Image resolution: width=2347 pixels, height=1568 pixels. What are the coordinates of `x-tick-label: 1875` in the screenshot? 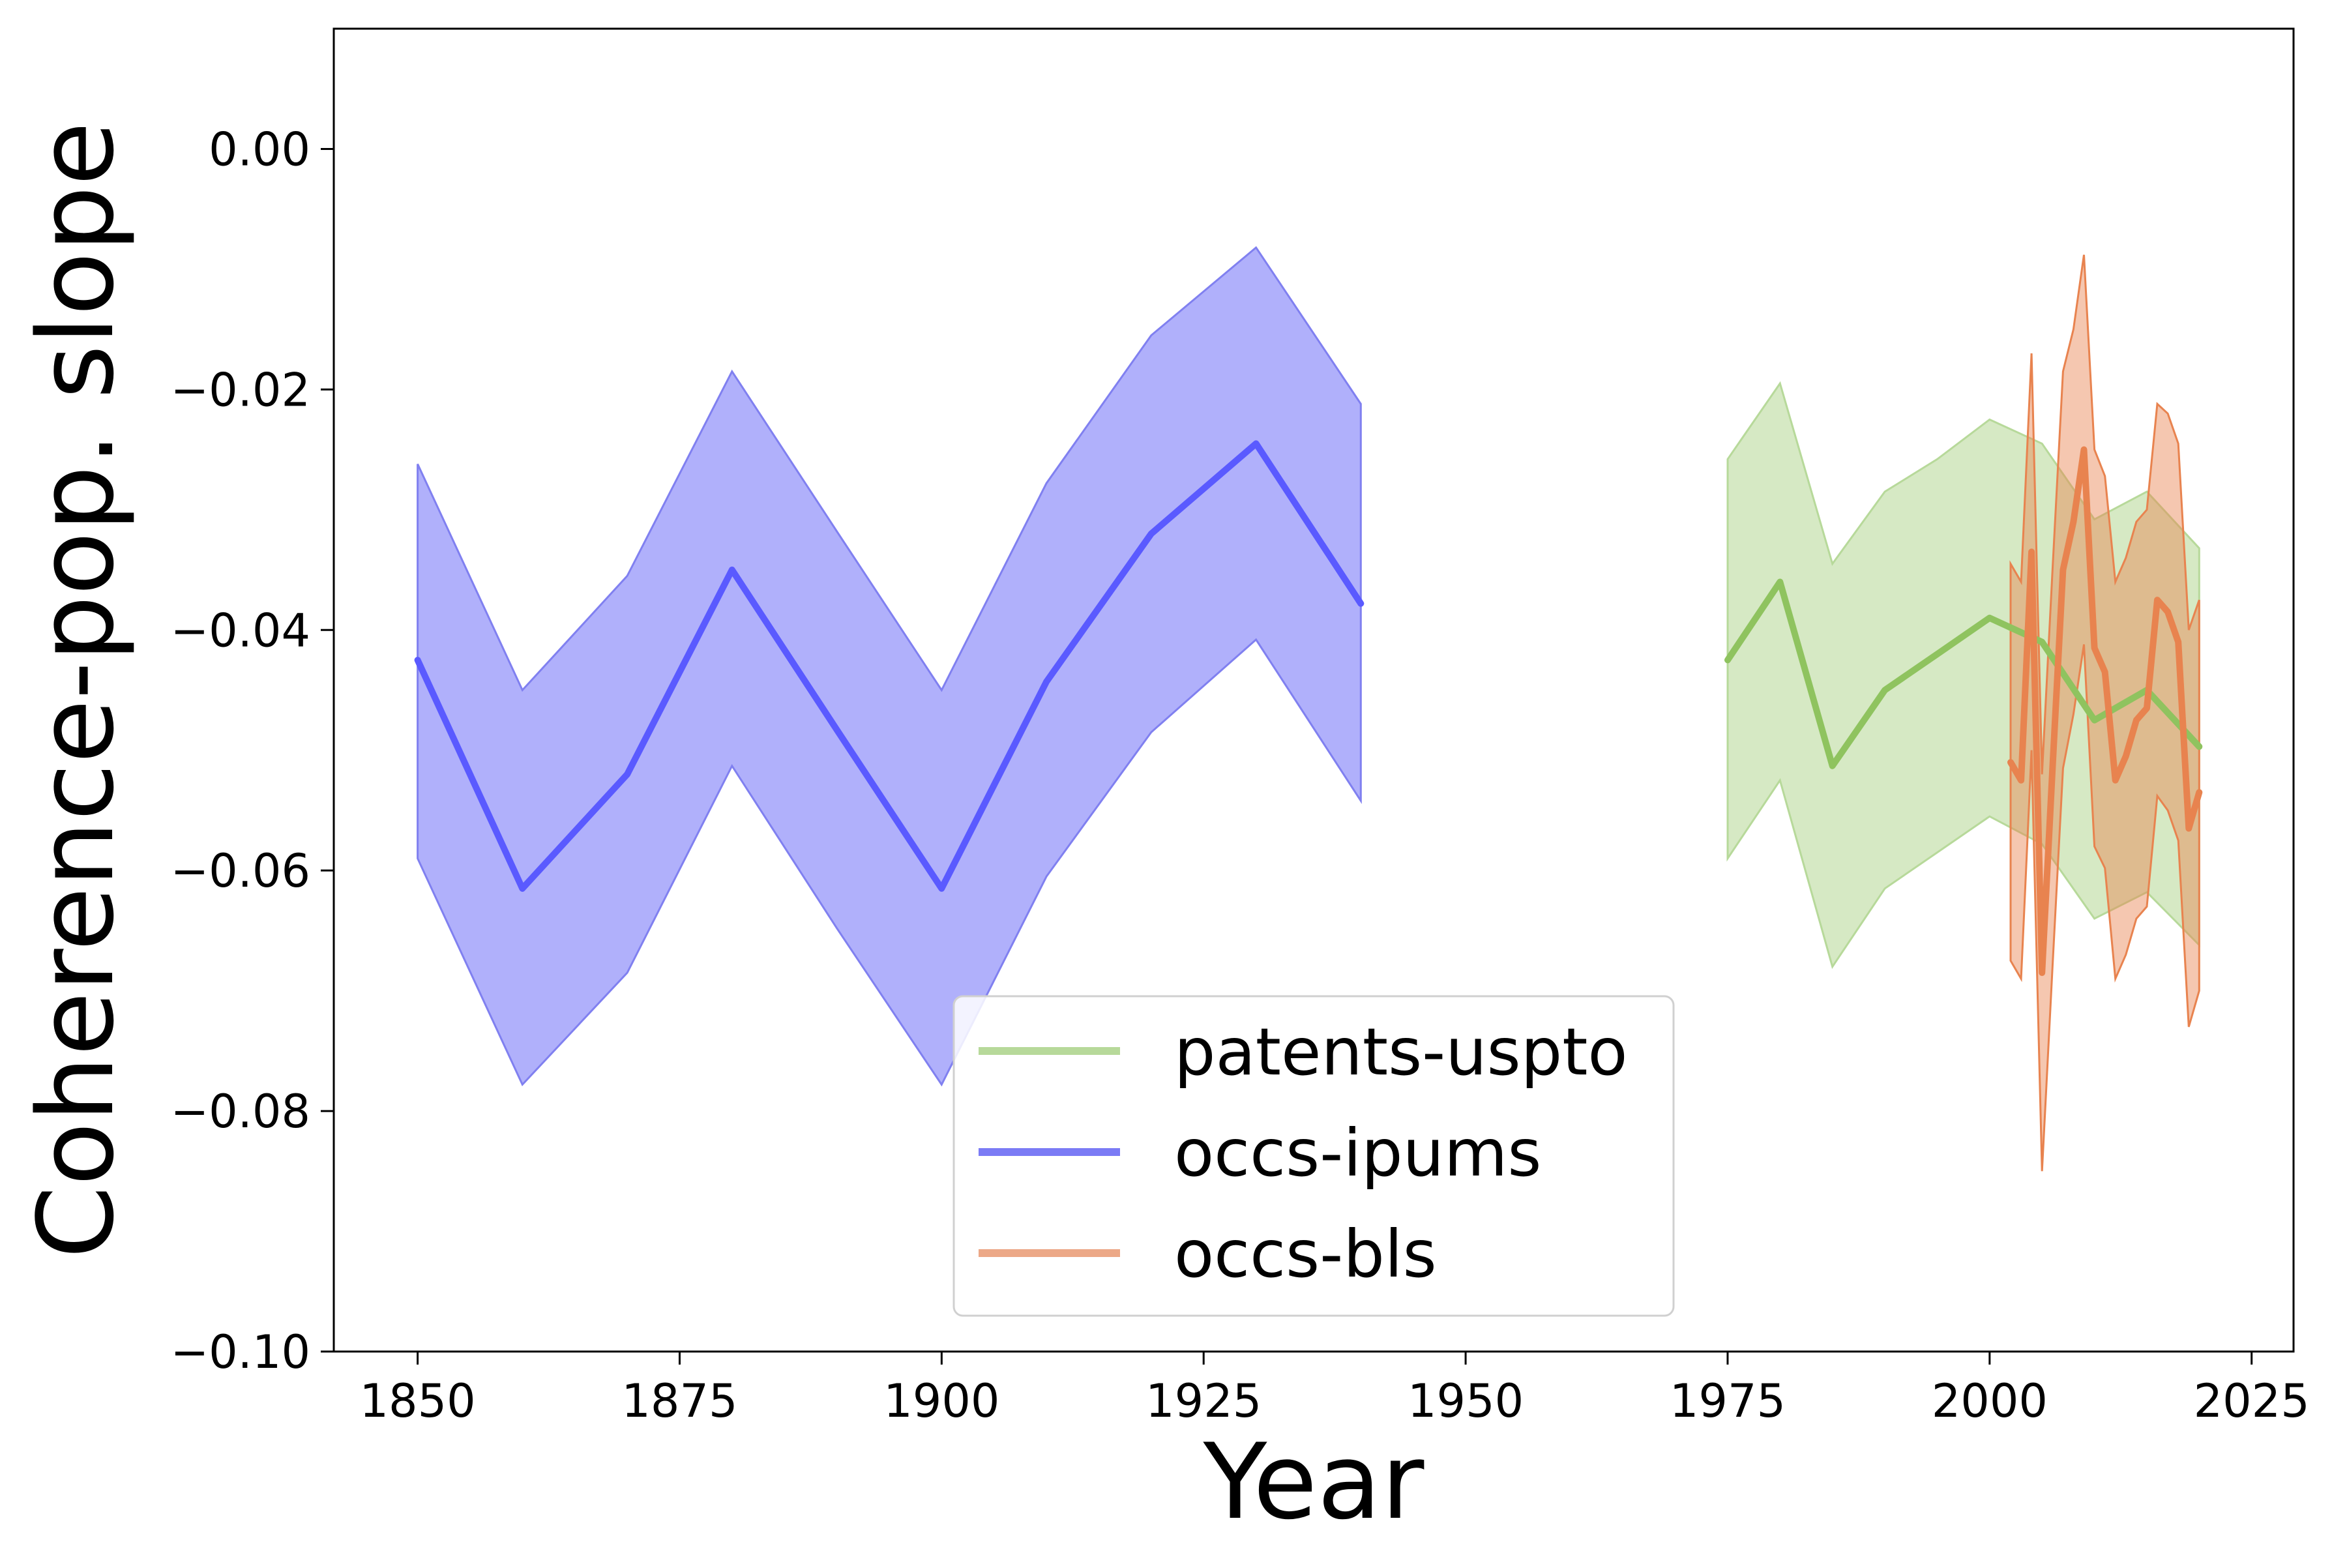 It's located at (679, 1401).